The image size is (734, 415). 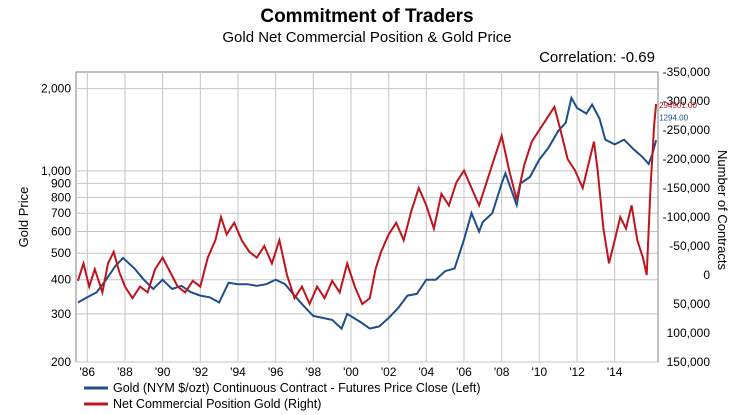 What do you see at coordinates (61, 280) in the screenshot?
I see `left-tick-label: 400` at bounding box center [61, 280].